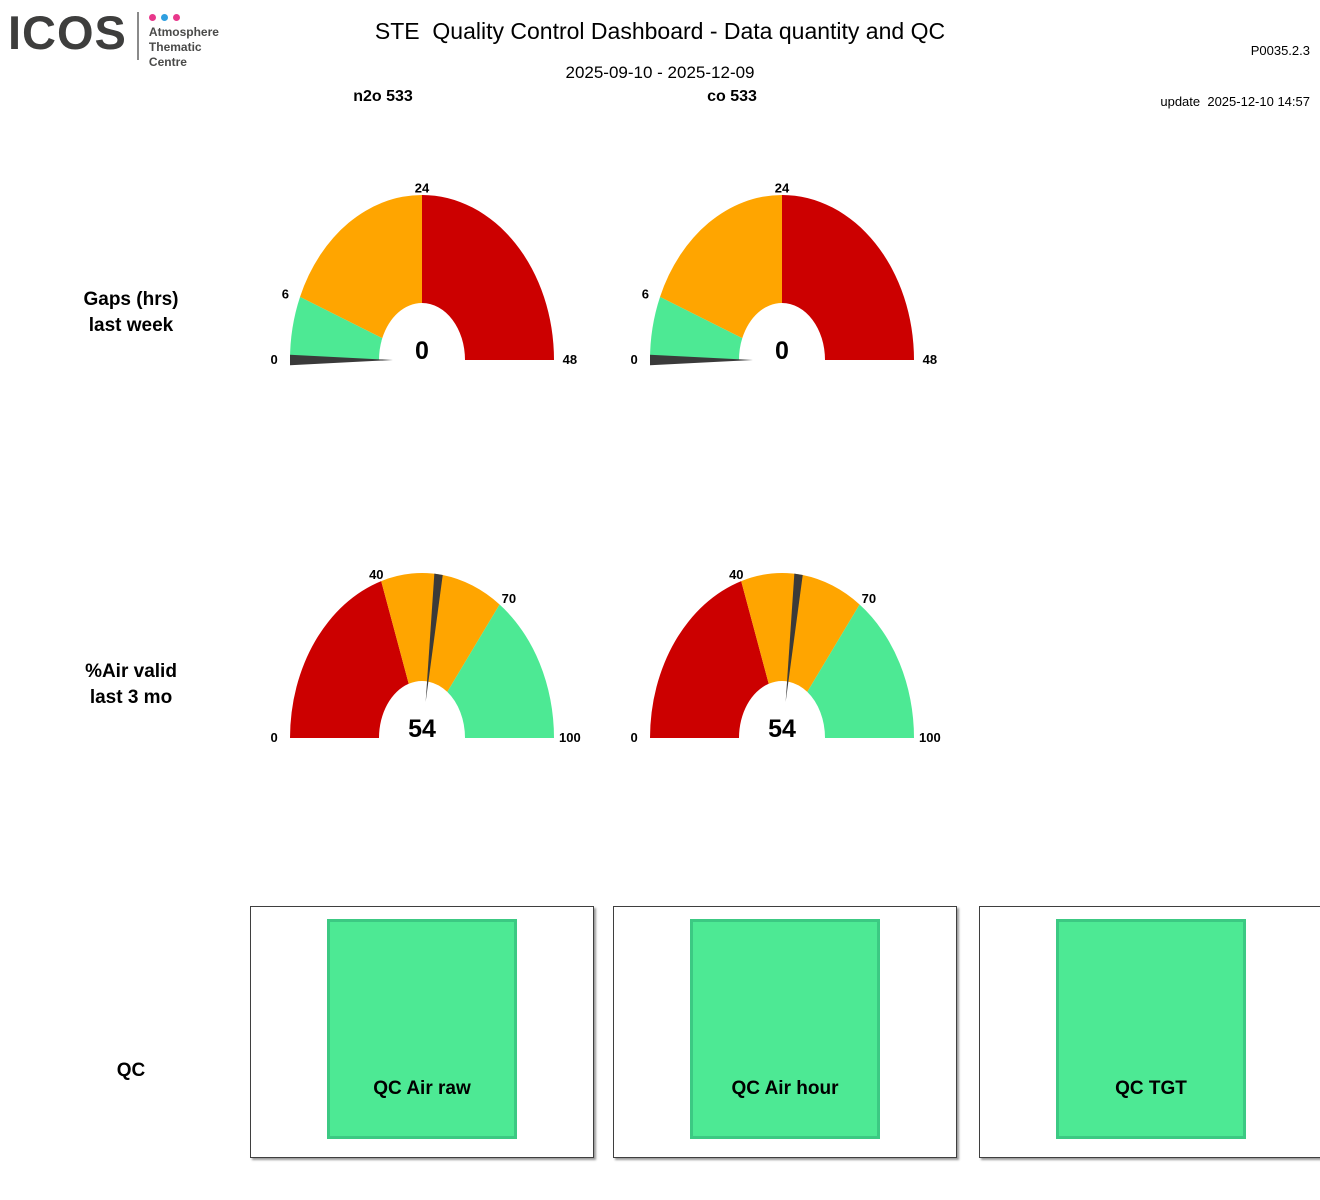 This screenshot has height=1200, width=1320. What do you see at coordinates (131, 299) in the screenshot?
I see `row-label-line: Gaps (hrs)` at bounding box center [131, 299].